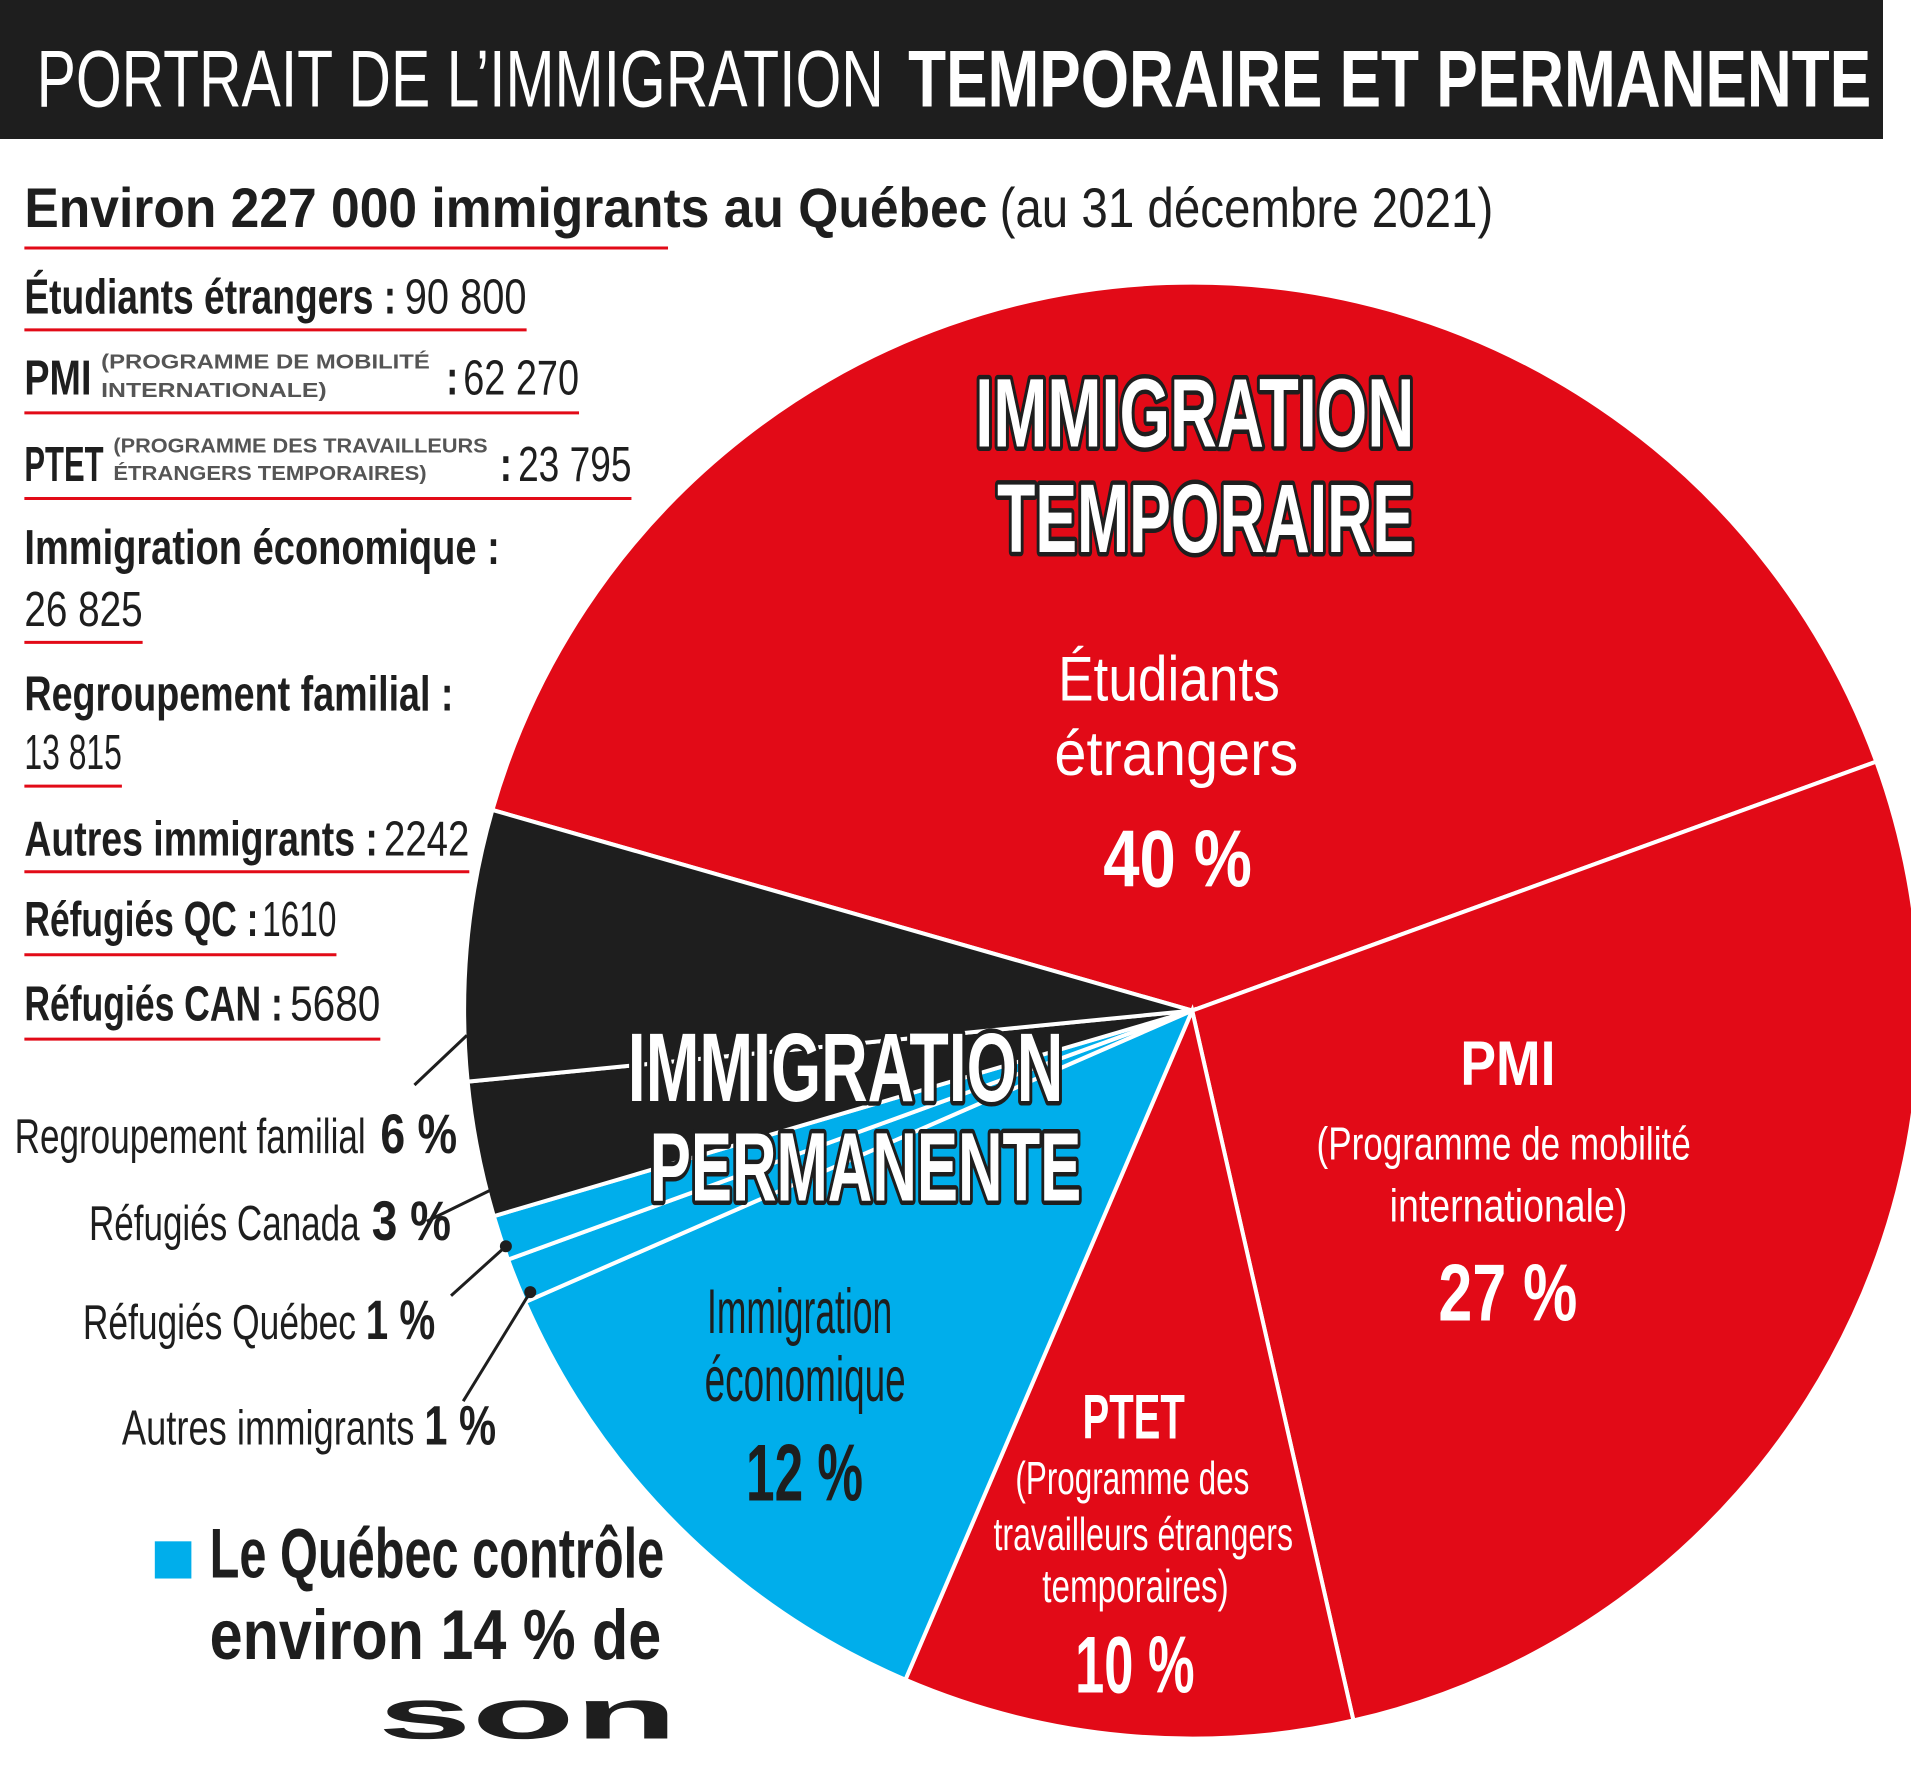  What do you see at coordinates (574, 465) in the screenshot?
I see `stat-value: 23 795` at bounding box center [574, 465].